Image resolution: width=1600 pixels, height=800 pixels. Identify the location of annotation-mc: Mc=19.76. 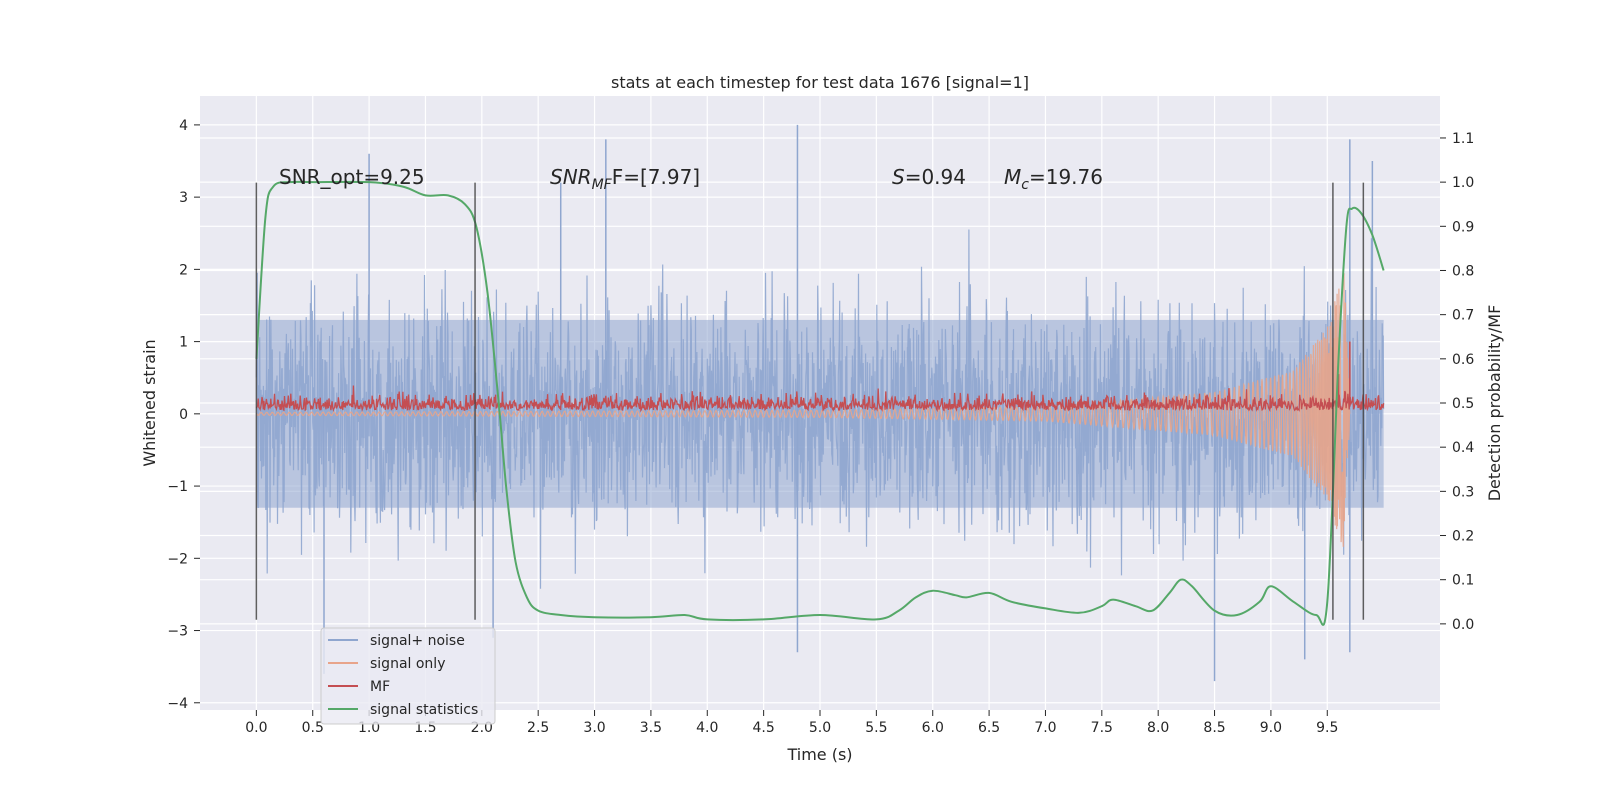
(1053, 179).